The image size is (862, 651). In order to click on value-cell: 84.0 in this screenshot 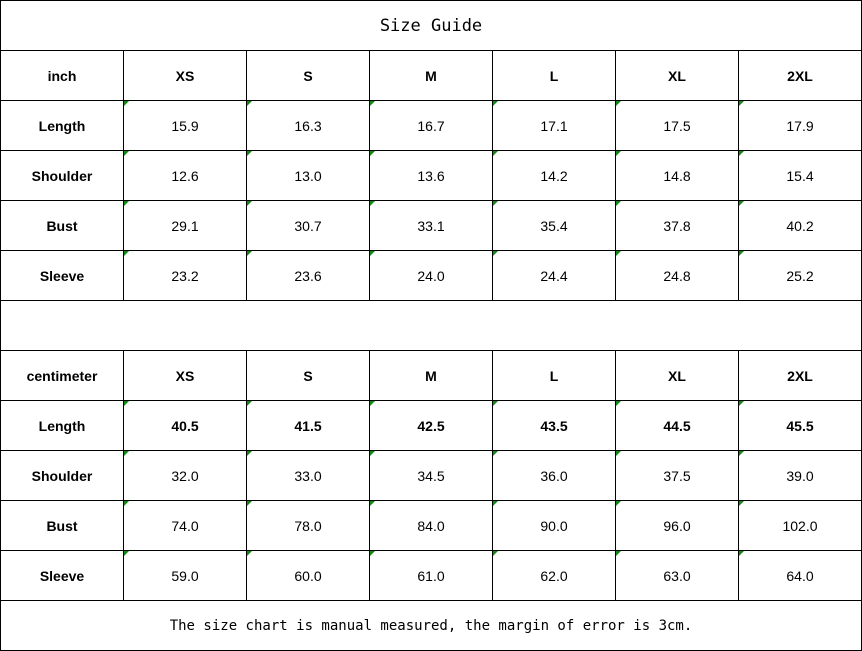, I will do `click(431, 525)`.